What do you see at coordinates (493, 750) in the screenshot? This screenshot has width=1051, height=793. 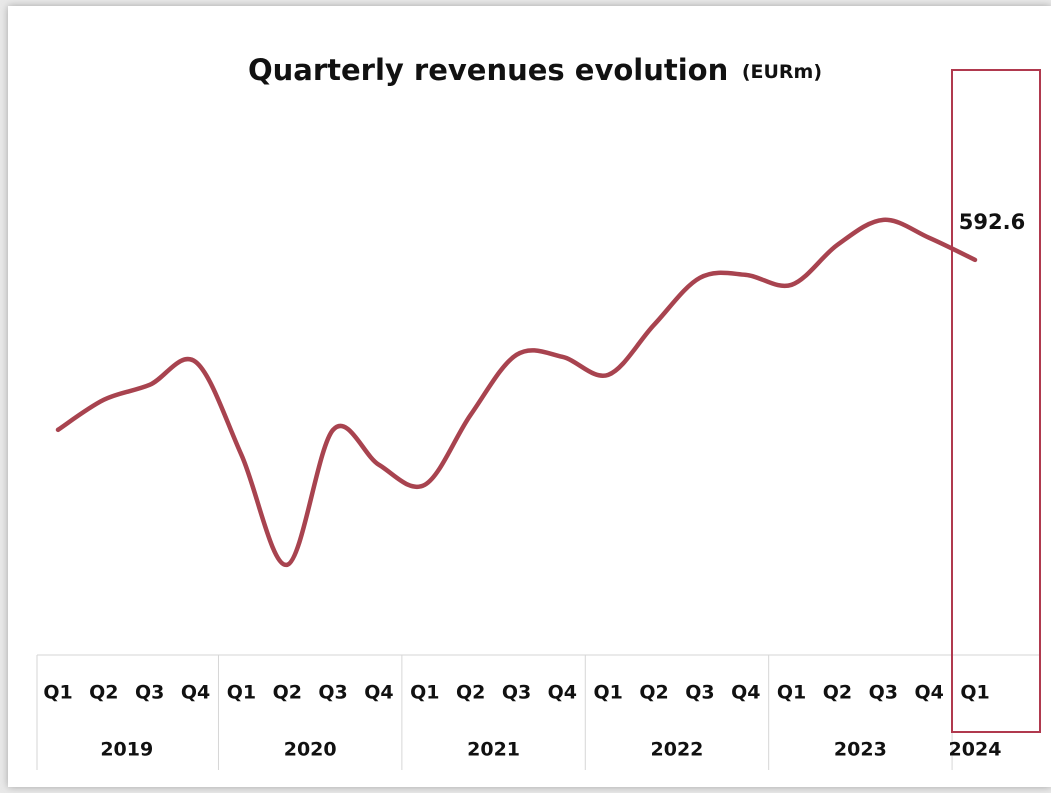 I see `x-group-label: 2021` at bounding box center [493, 750].